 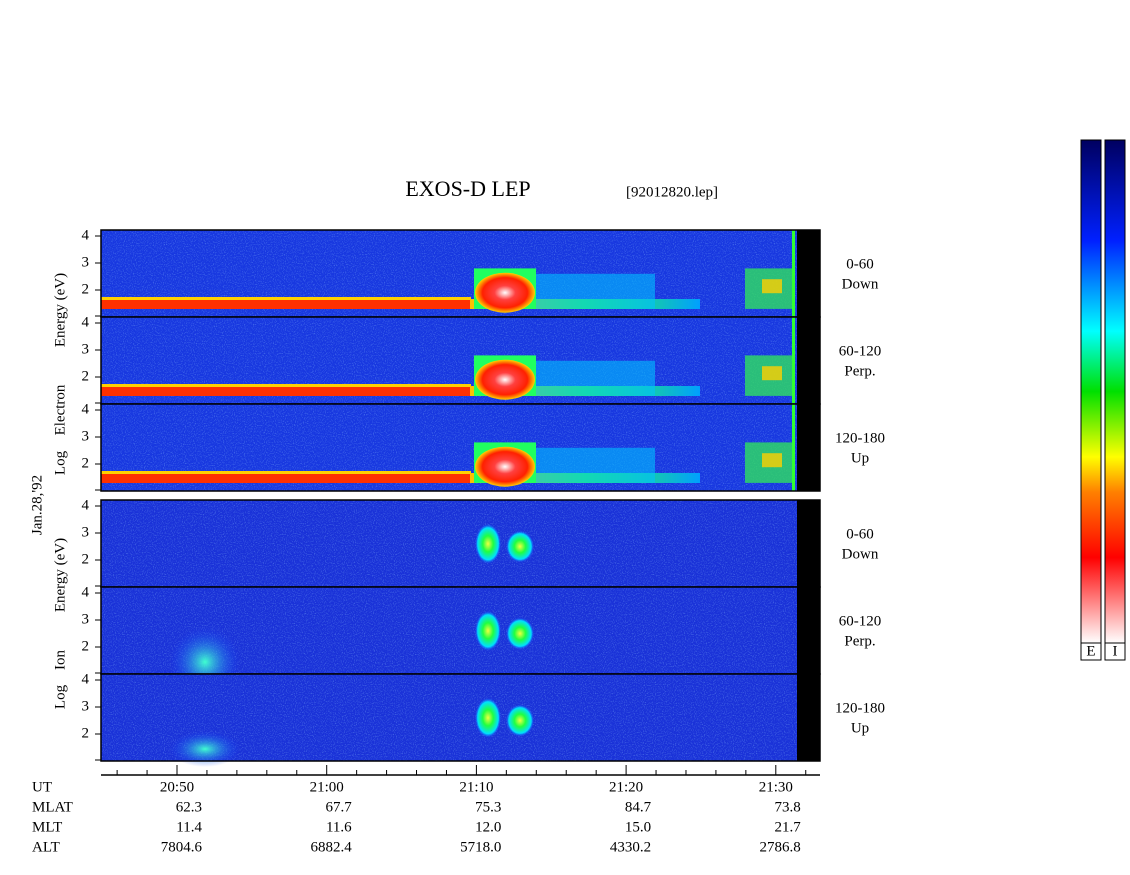 I want to click on date: Jan.28,'92, so click(x=37, y=505).